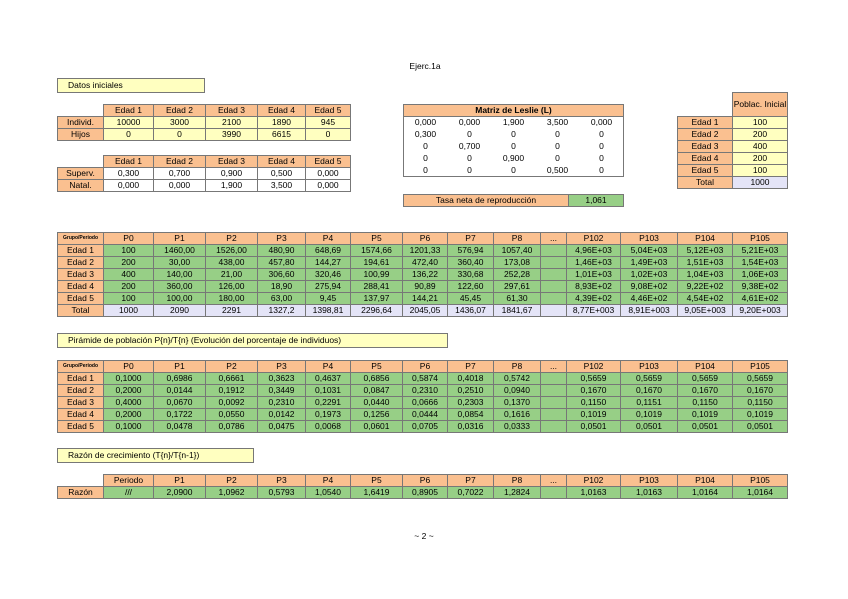 The width and height of the screenshot is (848, 599). Describe the element at coordinates (281, 134) in the screenshot. I see `cell: 6615` at that location.